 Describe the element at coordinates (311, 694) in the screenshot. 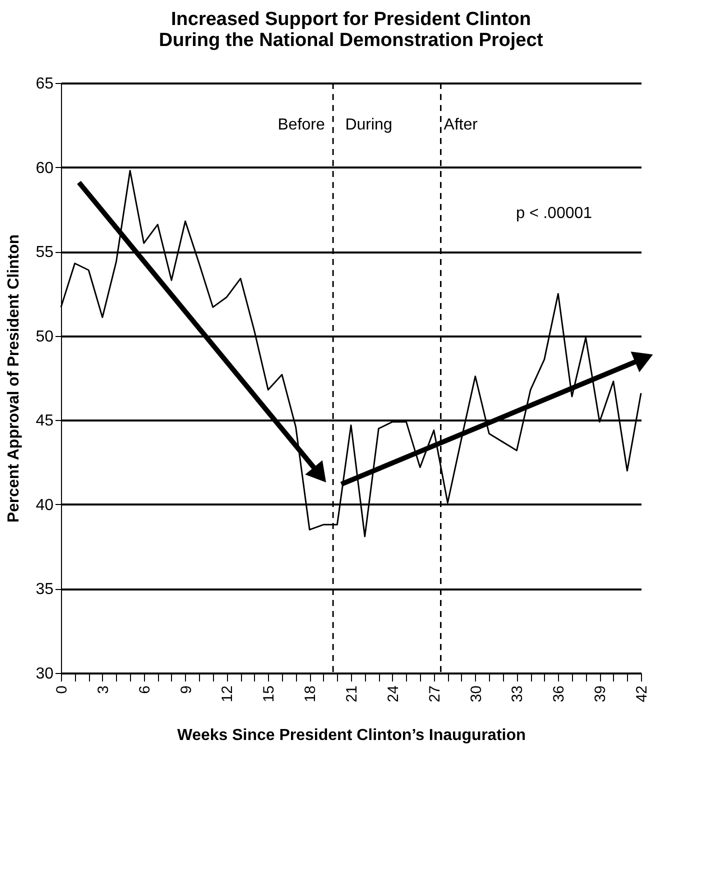

I see `x-tick-label: 18` at that location.